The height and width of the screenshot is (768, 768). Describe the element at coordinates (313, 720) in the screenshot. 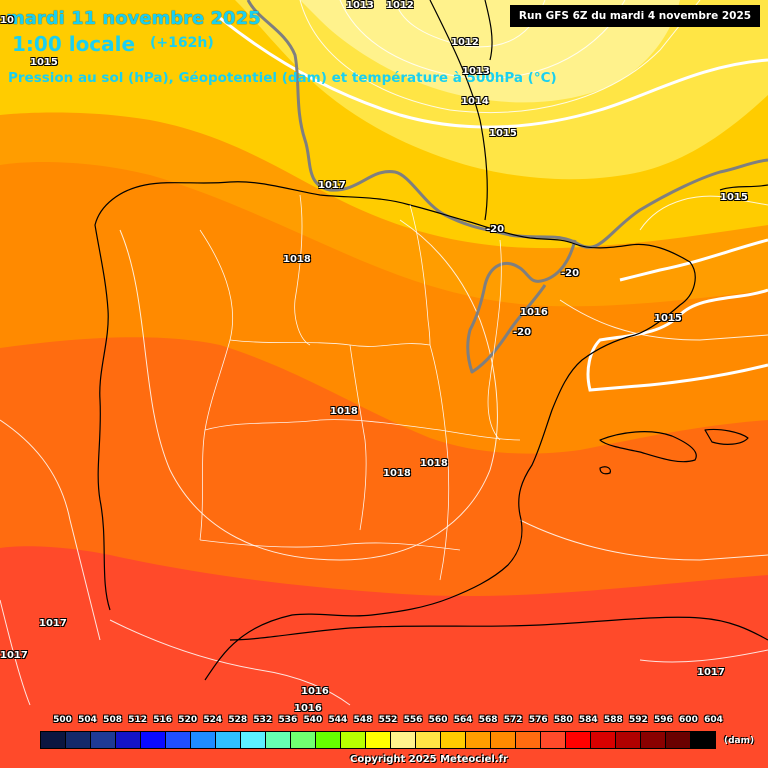

I see `scale-tick-label: 540` at that location.